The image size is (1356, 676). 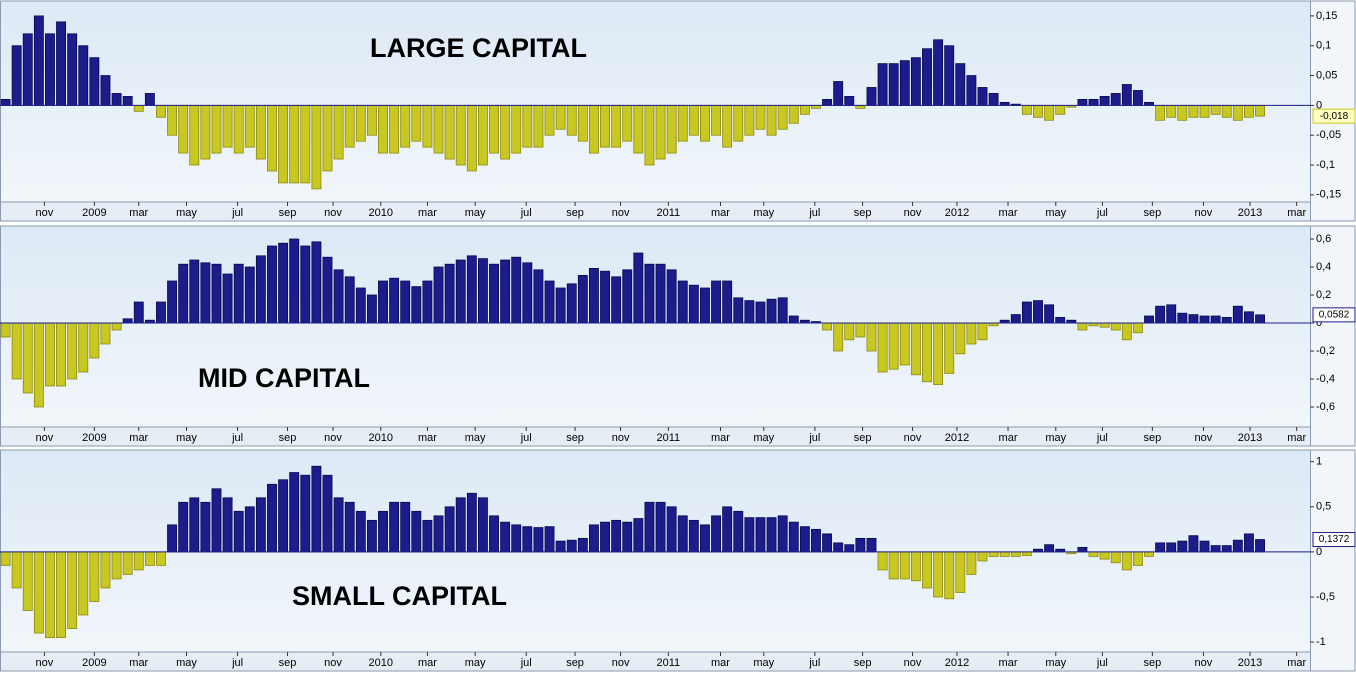 I want to click on last-value-label: -0,018, so click(x=1334, y=116).